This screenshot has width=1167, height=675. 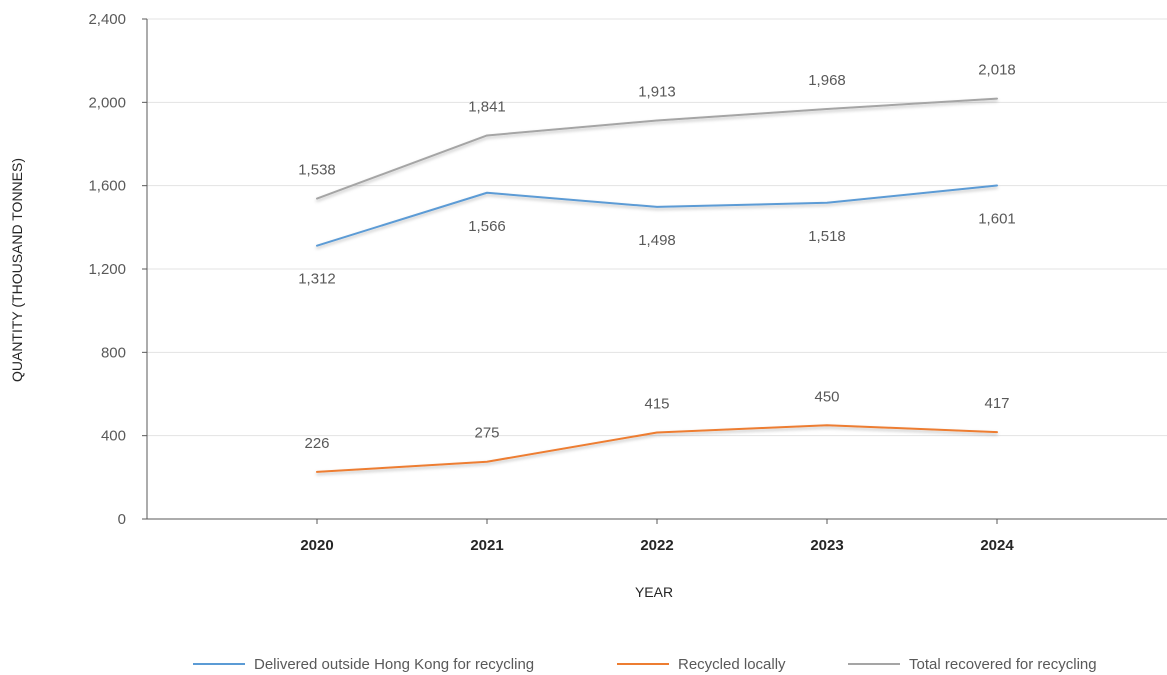 I want to click on y-tick-label: 0, so click(x=122, y=519).